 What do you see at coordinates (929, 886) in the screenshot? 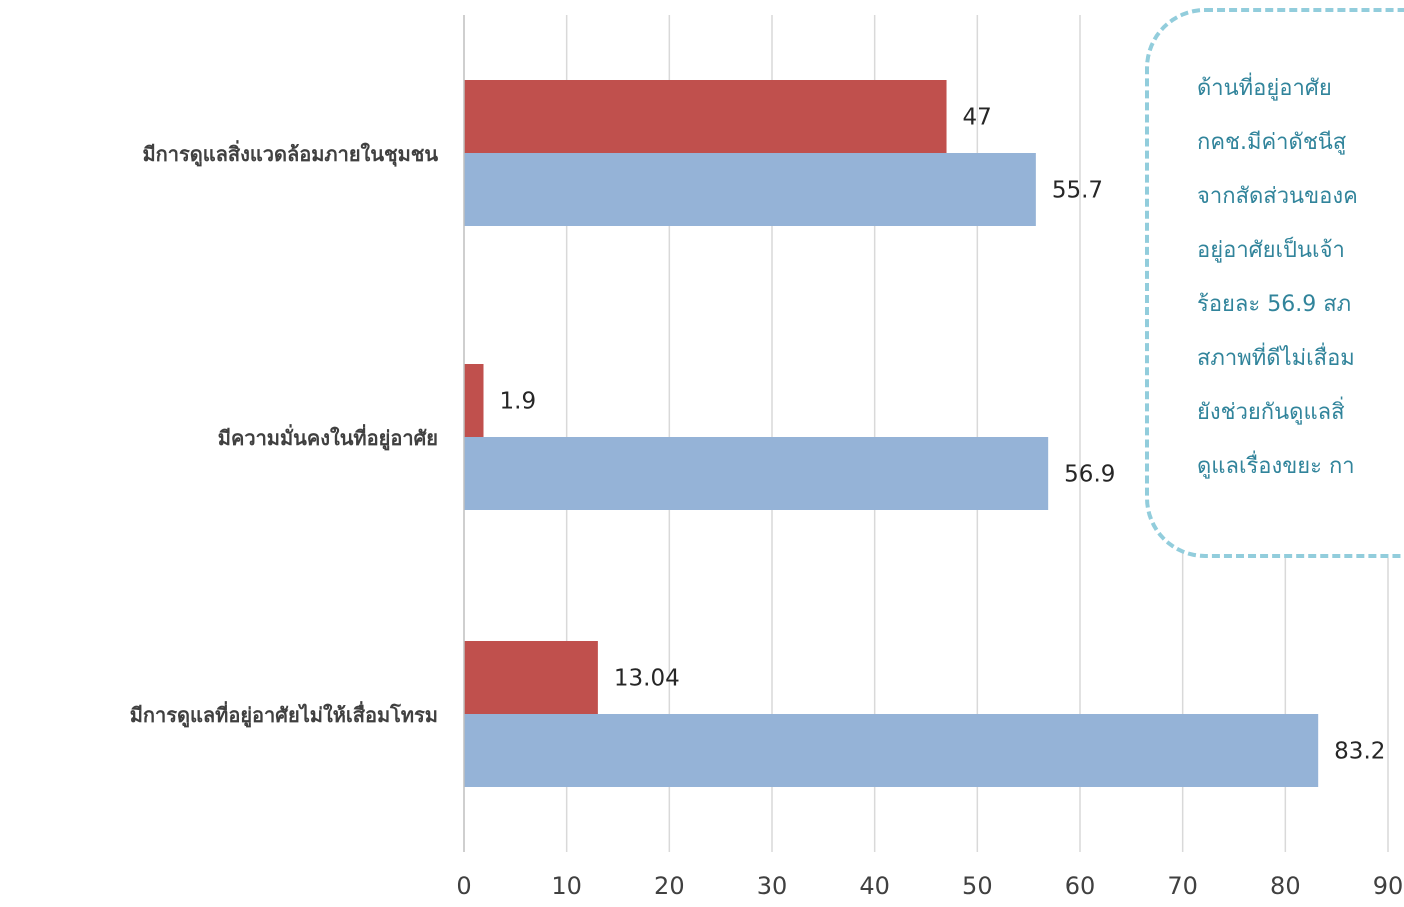
I see `x-tick-labels: 0 10 20 30 40 50 60 70 80 90` at bounding box center [929, 886].